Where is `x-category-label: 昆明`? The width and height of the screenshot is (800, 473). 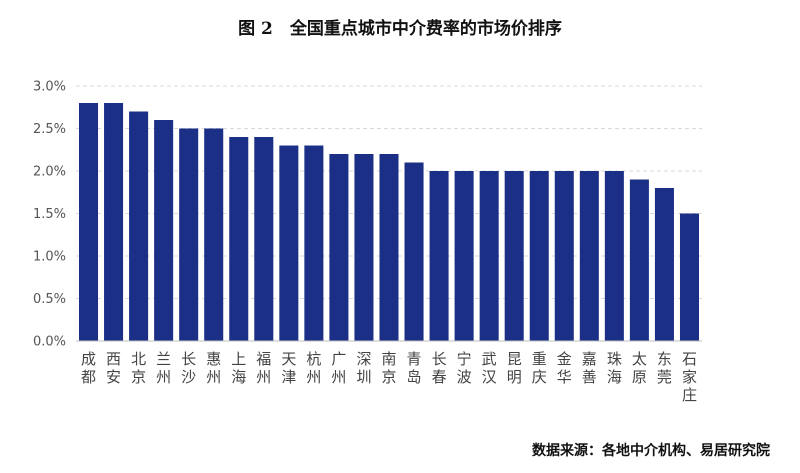
x-category-label: 昆明 is located at coordinates (514, 368).